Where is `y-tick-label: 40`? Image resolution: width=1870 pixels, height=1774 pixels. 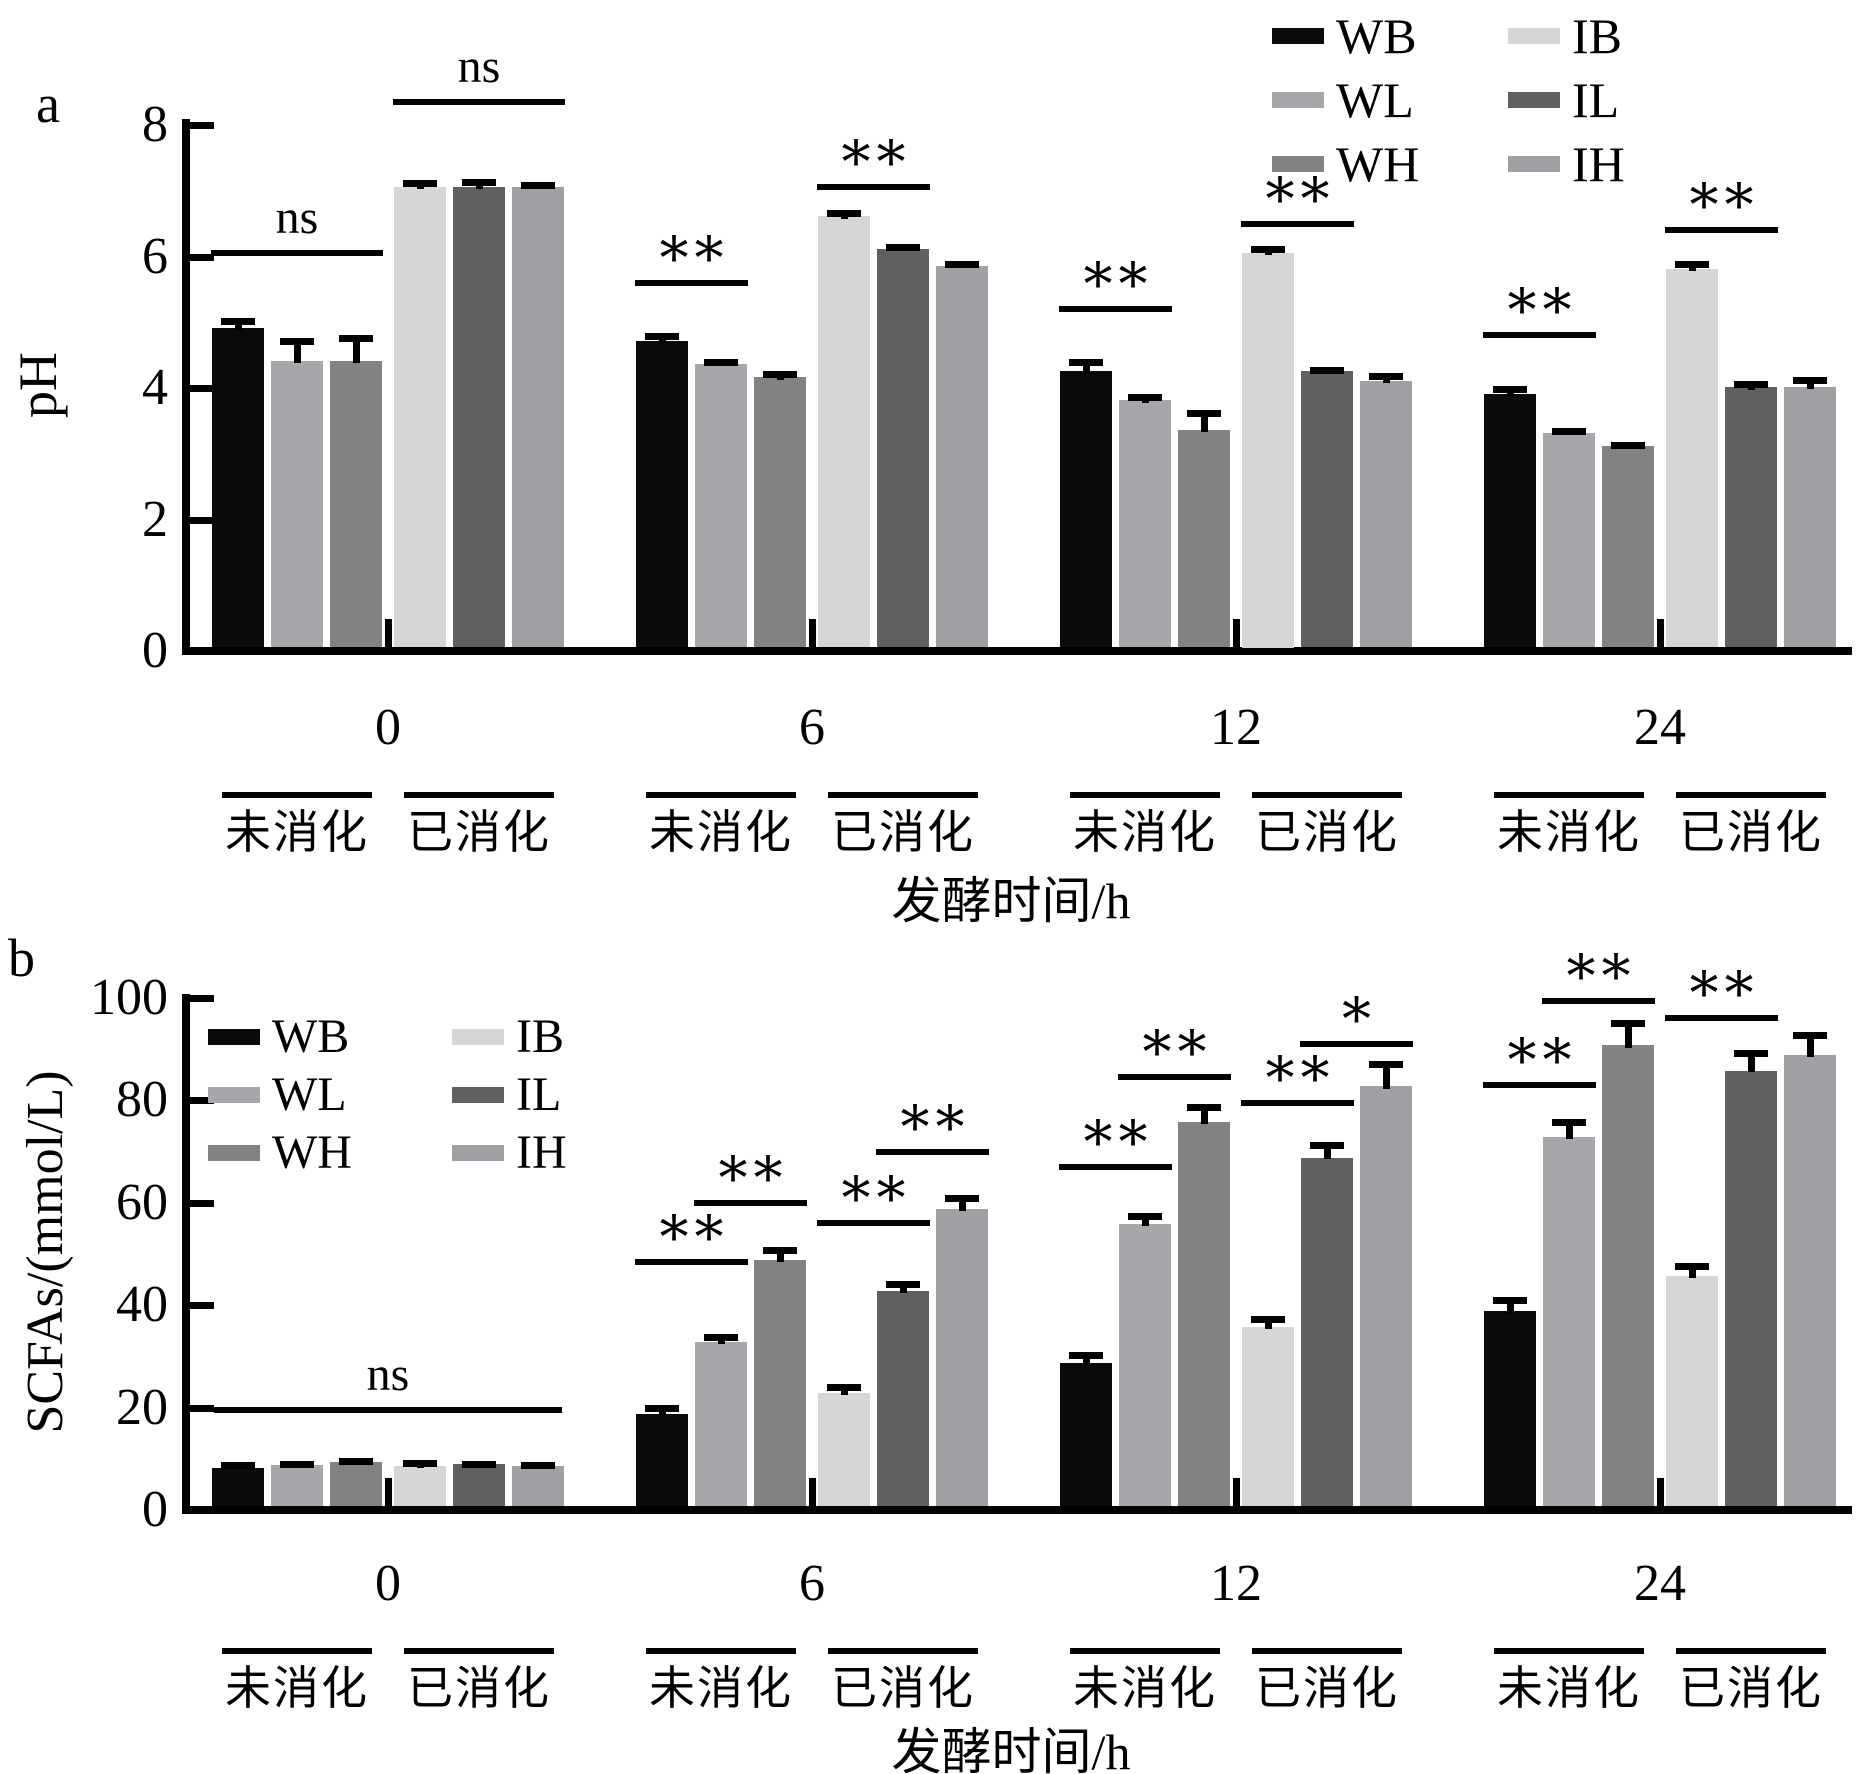 y-tick-label: 40 is located at coordinates (142, 1304).